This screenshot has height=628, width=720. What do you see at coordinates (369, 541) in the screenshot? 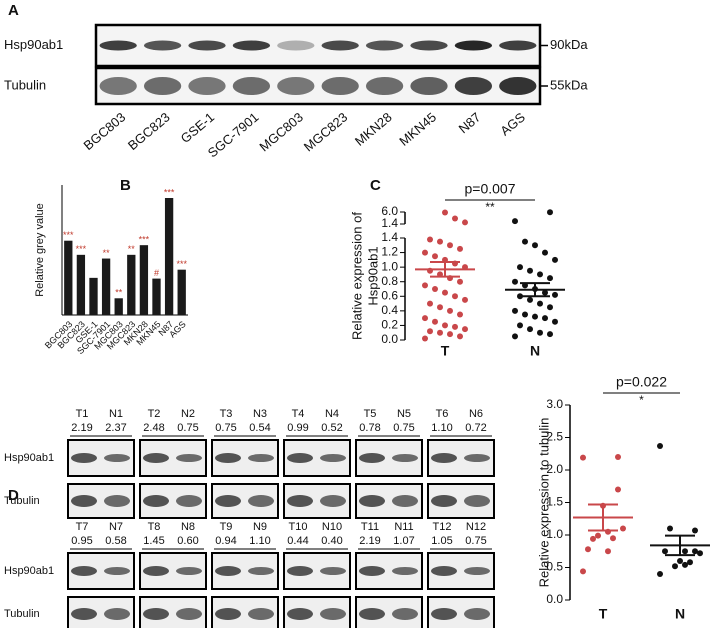
I see `ratio-label: 2.19` at bounding box center [369, 541].